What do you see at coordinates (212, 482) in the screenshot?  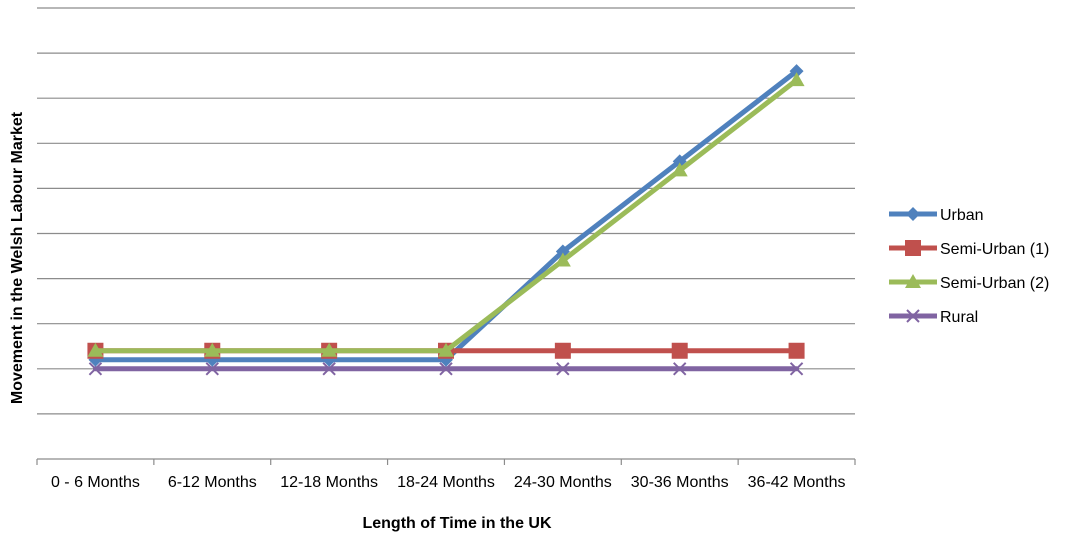 I see `x-tick-label: 6-12 Months` at bounding box center [212, 482].